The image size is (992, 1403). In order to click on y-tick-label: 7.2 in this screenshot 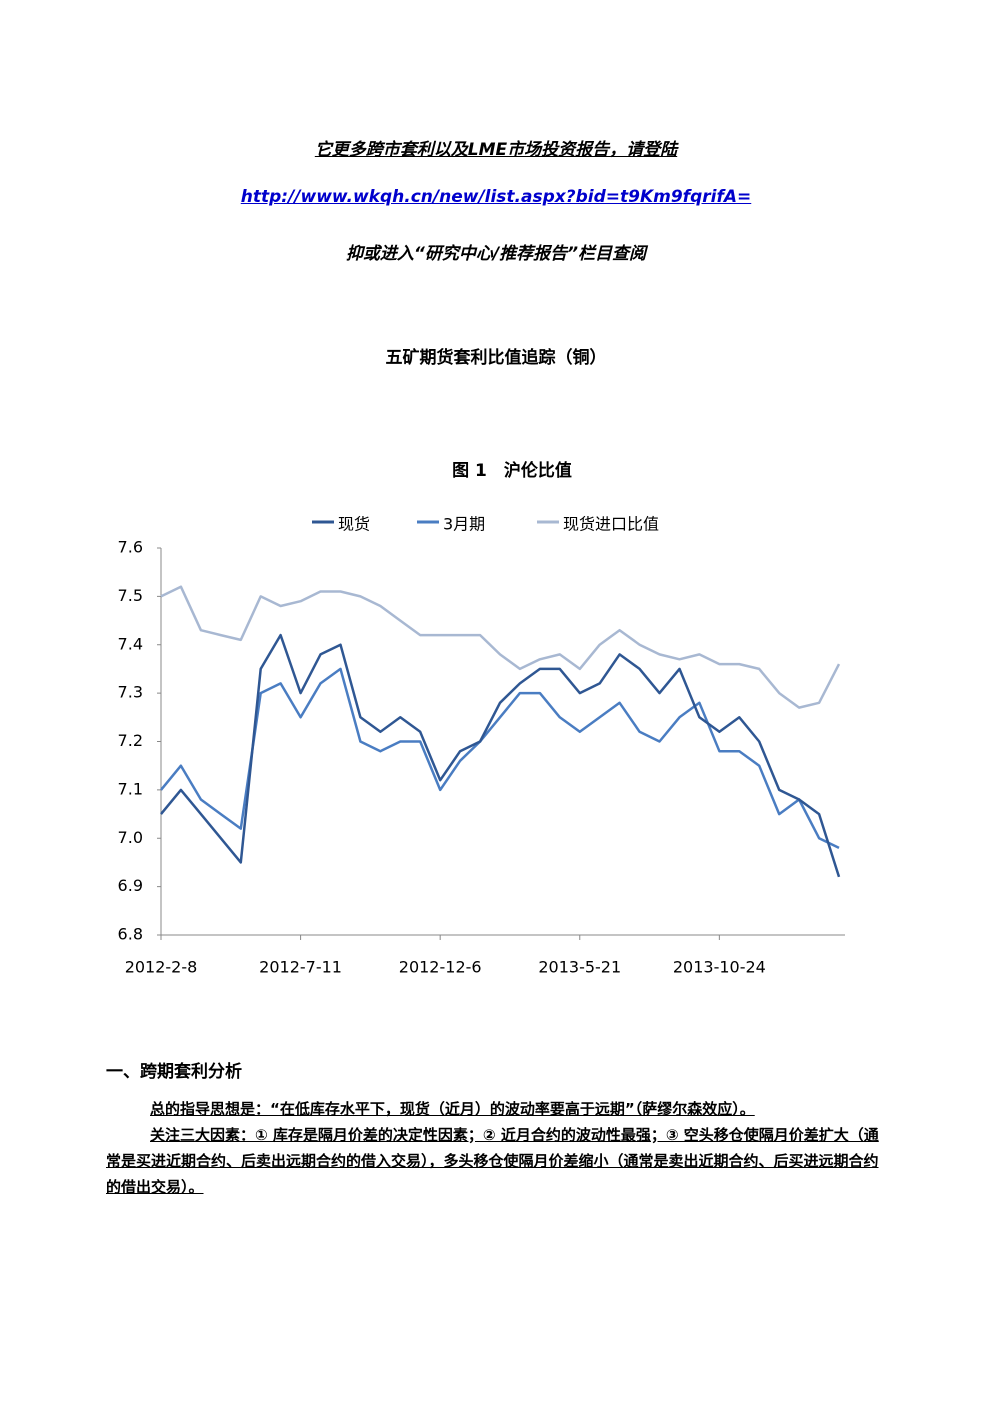, I will do `click(130, 740)`.